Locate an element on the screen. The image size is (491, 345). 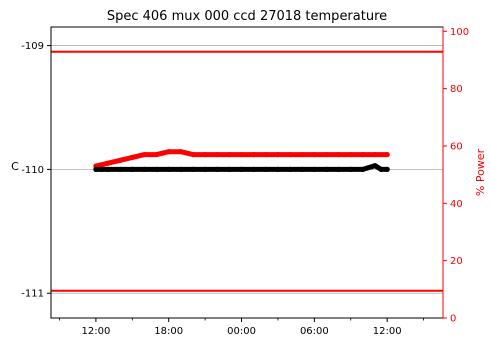
x-tick-label: 06:00 is located at coordinates (314, 331).